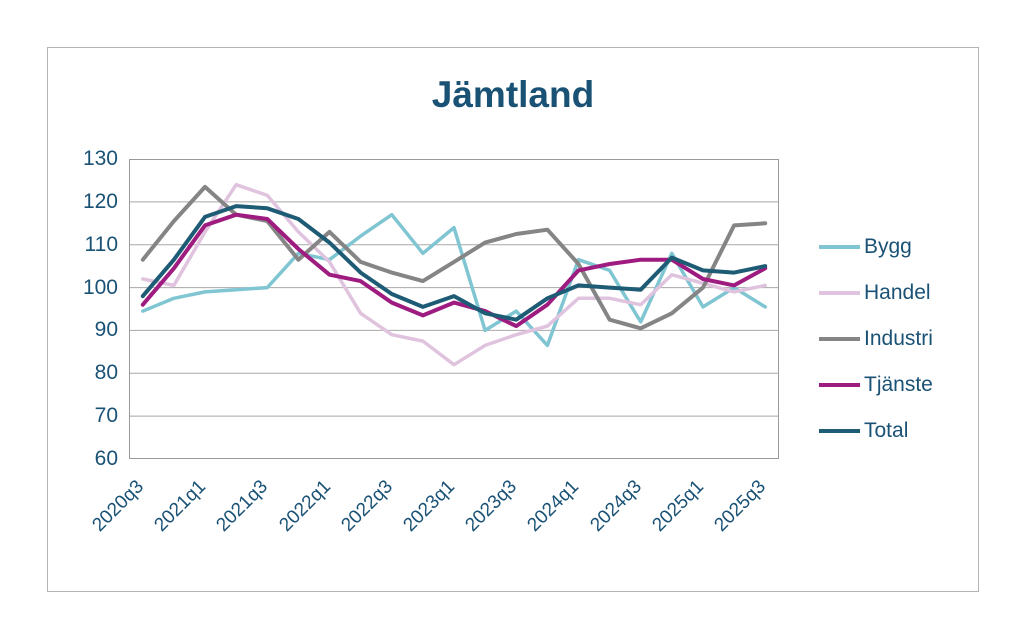  What do you see at coordinates (106, 416) in the screenshot?
I see `y-tick-label: 70` at bounding box center [106, 416].